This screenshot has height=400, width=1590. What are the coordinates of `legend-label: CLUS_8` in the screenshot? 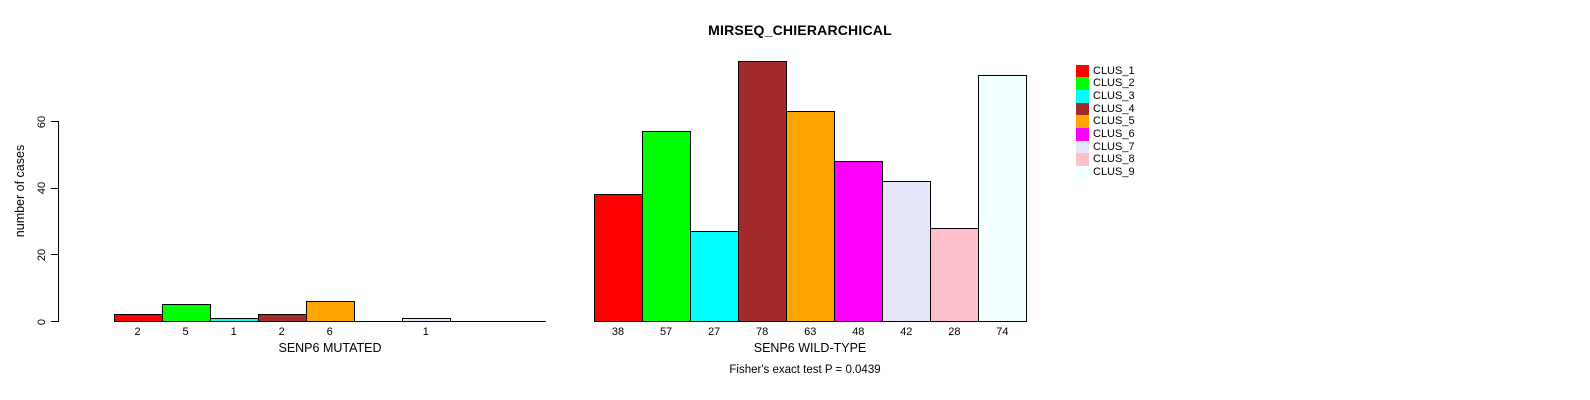 It's located at (1114, 159).